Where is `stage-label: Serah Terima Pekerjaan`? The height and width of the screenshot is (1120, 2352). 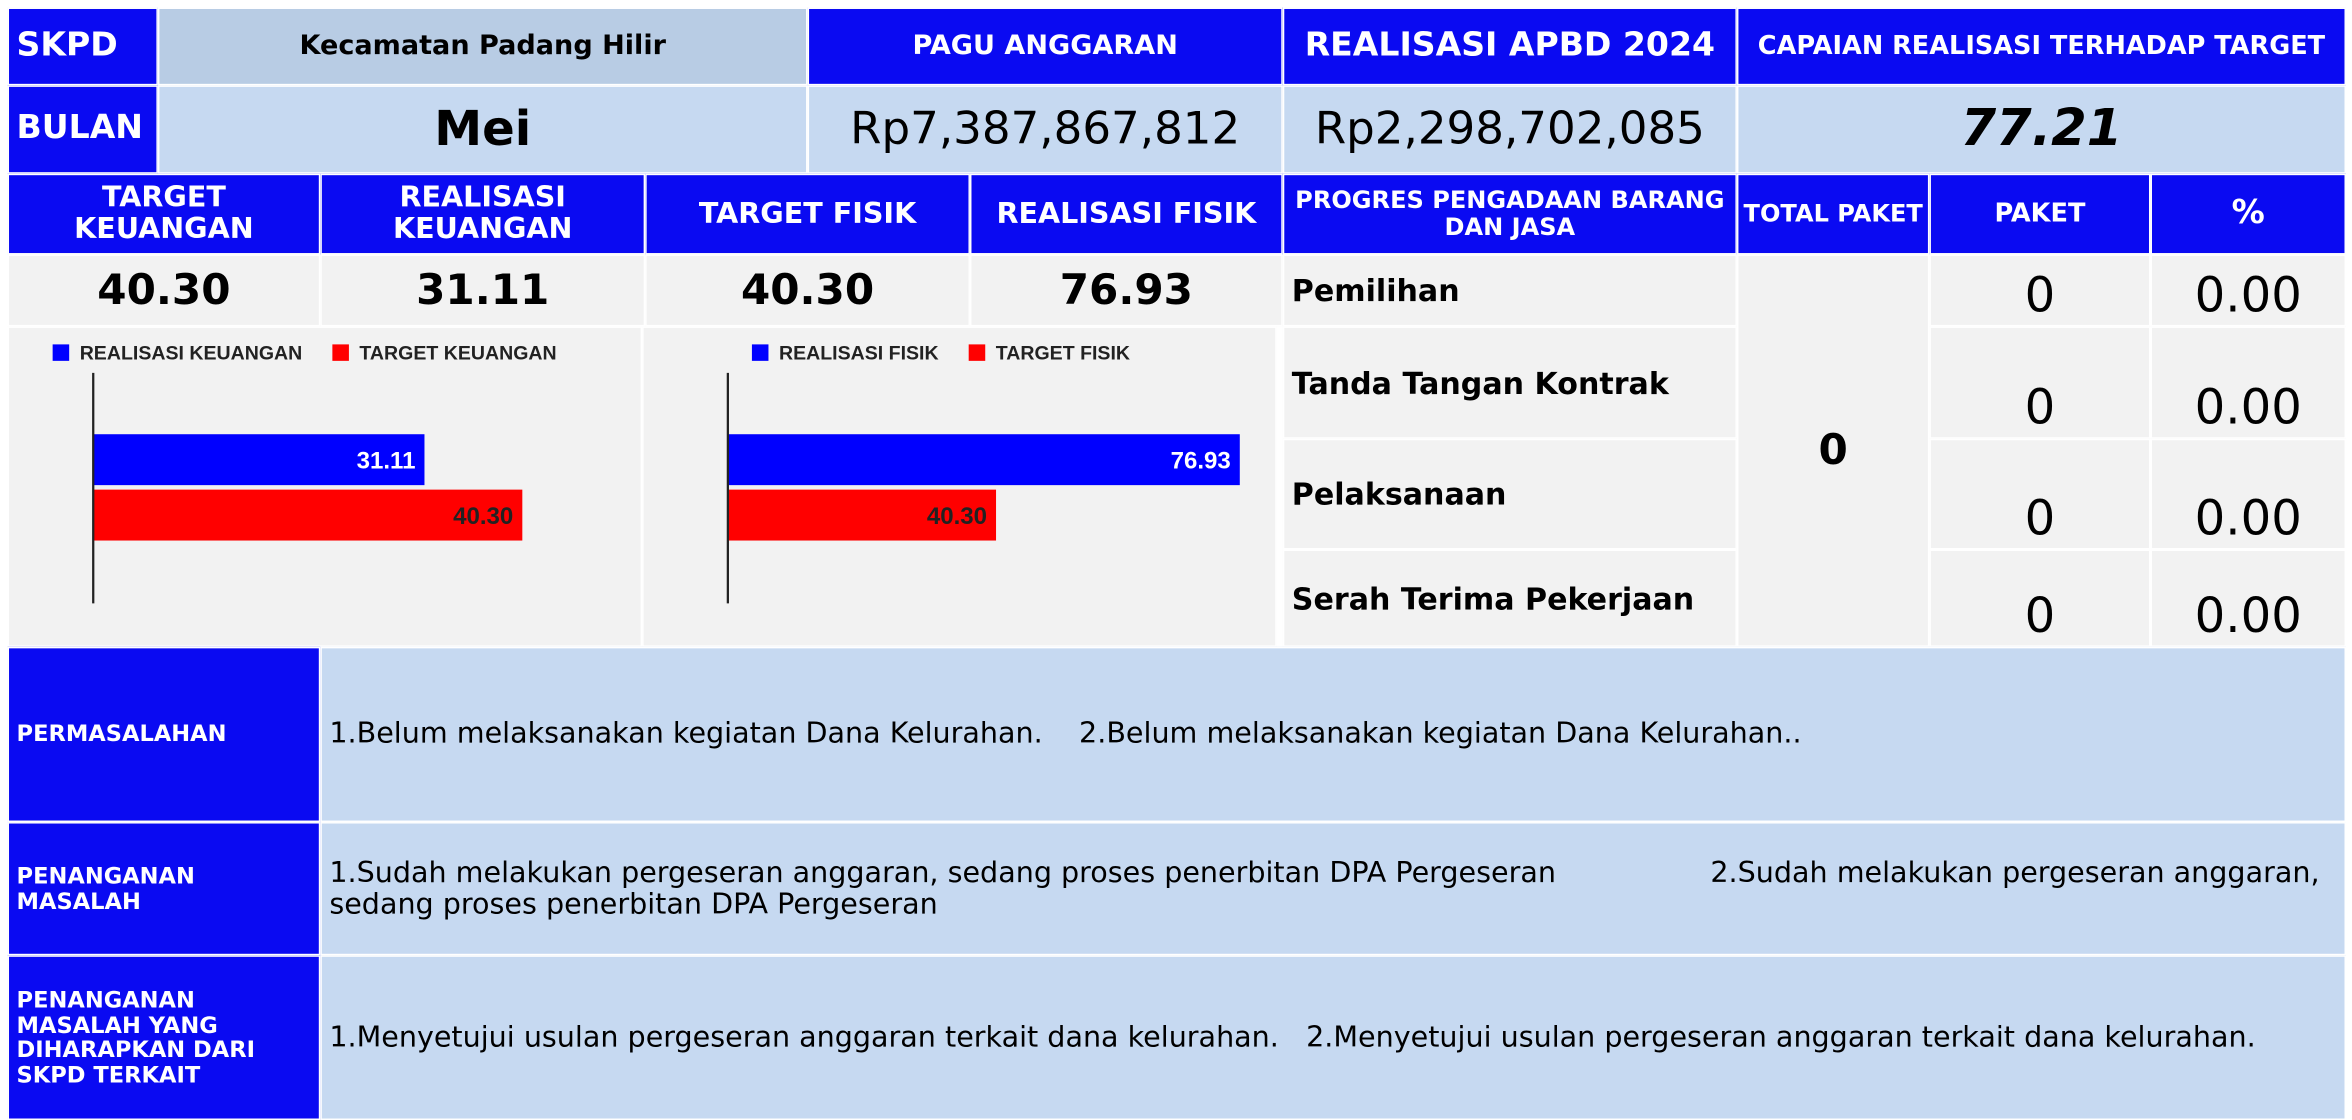
stage-label: Serah Terima Pekerjaan is located at coordinates (1509, 598).